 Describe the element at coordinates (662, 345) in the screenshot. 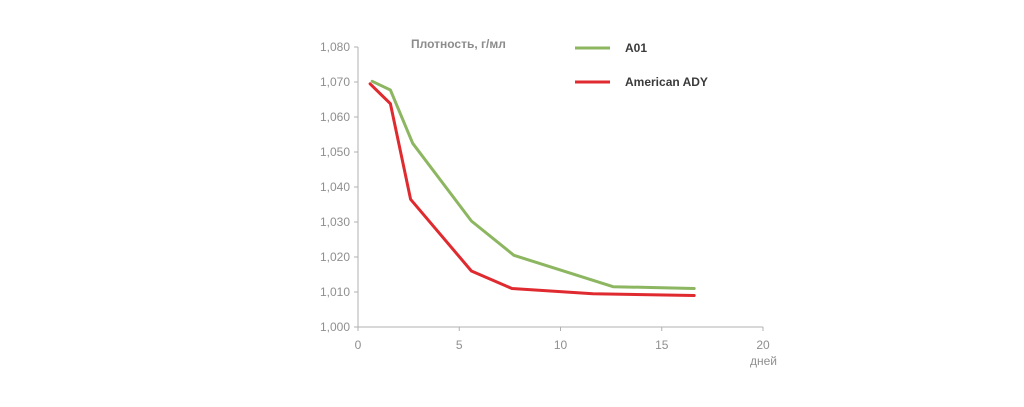

I see `x-tick-label: 15` at that location.